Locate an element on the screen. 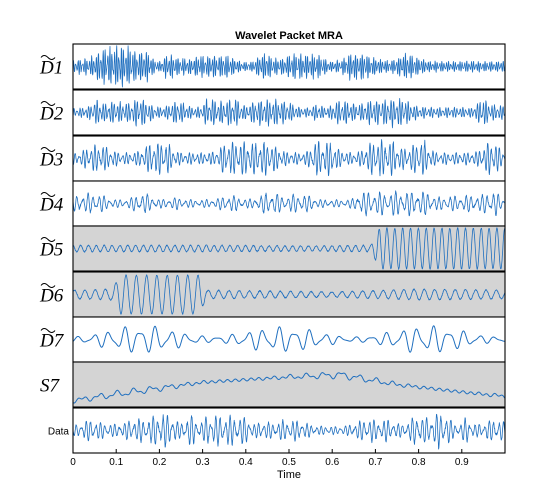 The image size is (560, 500). x-tick-label: 0.2 is located at coordinates (159, 462).